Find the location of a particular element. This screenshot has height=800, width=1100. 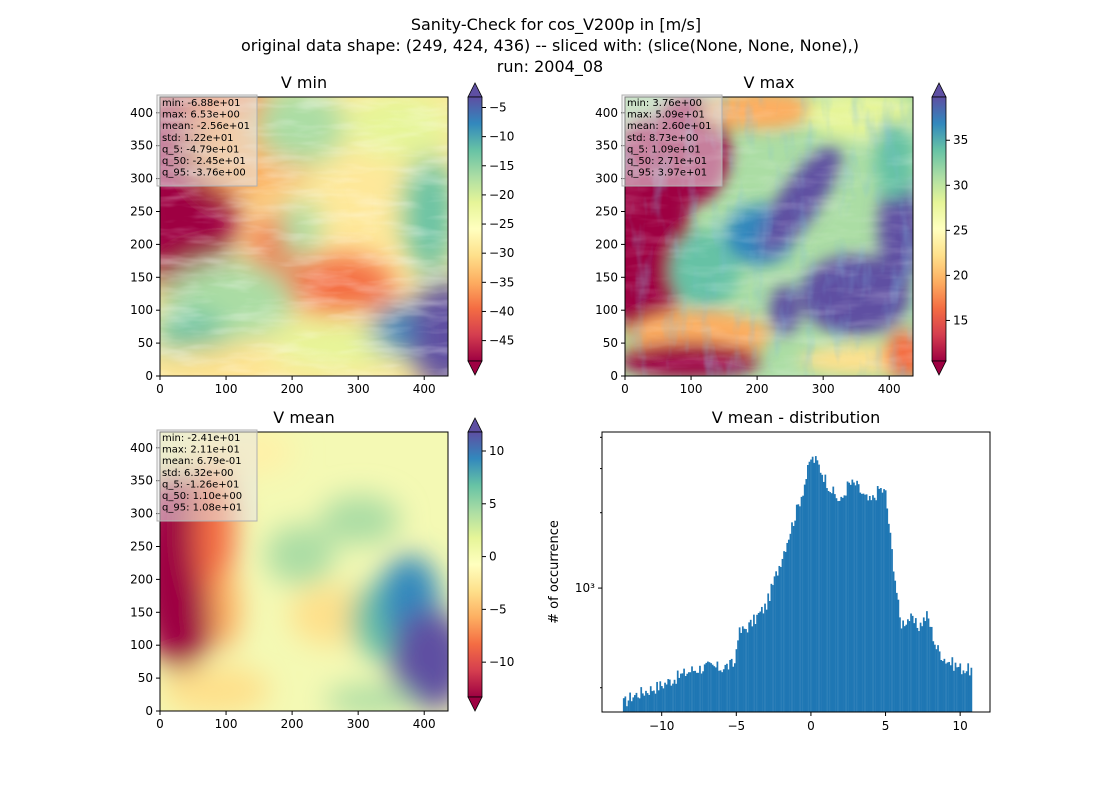

stats-line: std: 1.22e+01 is located at coordinates (198, 138).